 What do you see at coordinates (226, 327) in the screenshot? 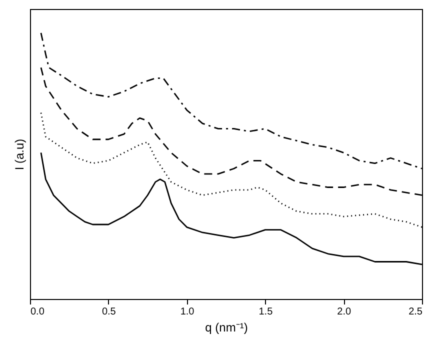
I see `x-axis-title: q (nm⁻¹)` at bounding box center [226, 327].